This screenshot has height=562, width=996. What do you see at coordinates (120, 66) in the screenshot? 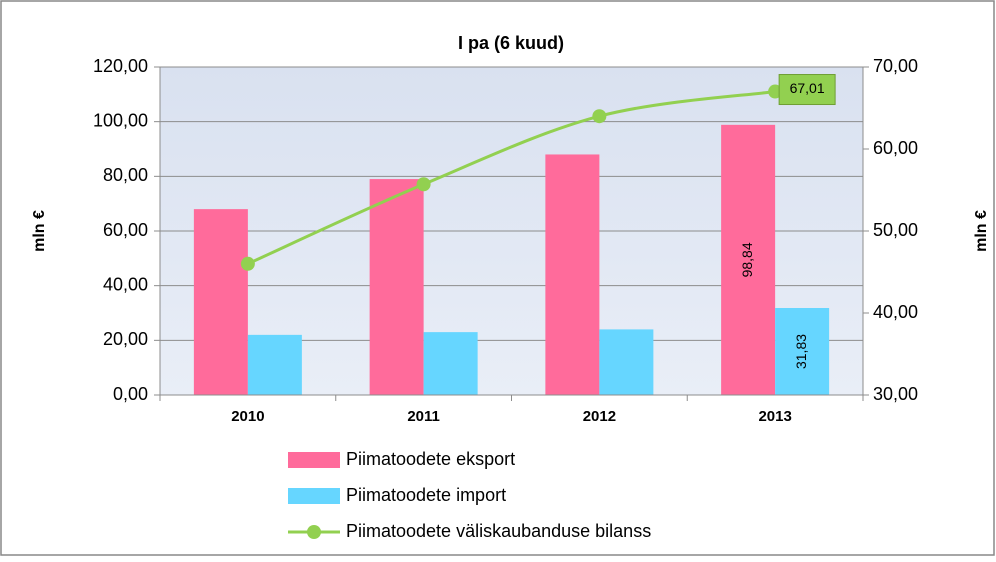
I see `y-tick-label: 120,00` at bounding box center [120, 66].